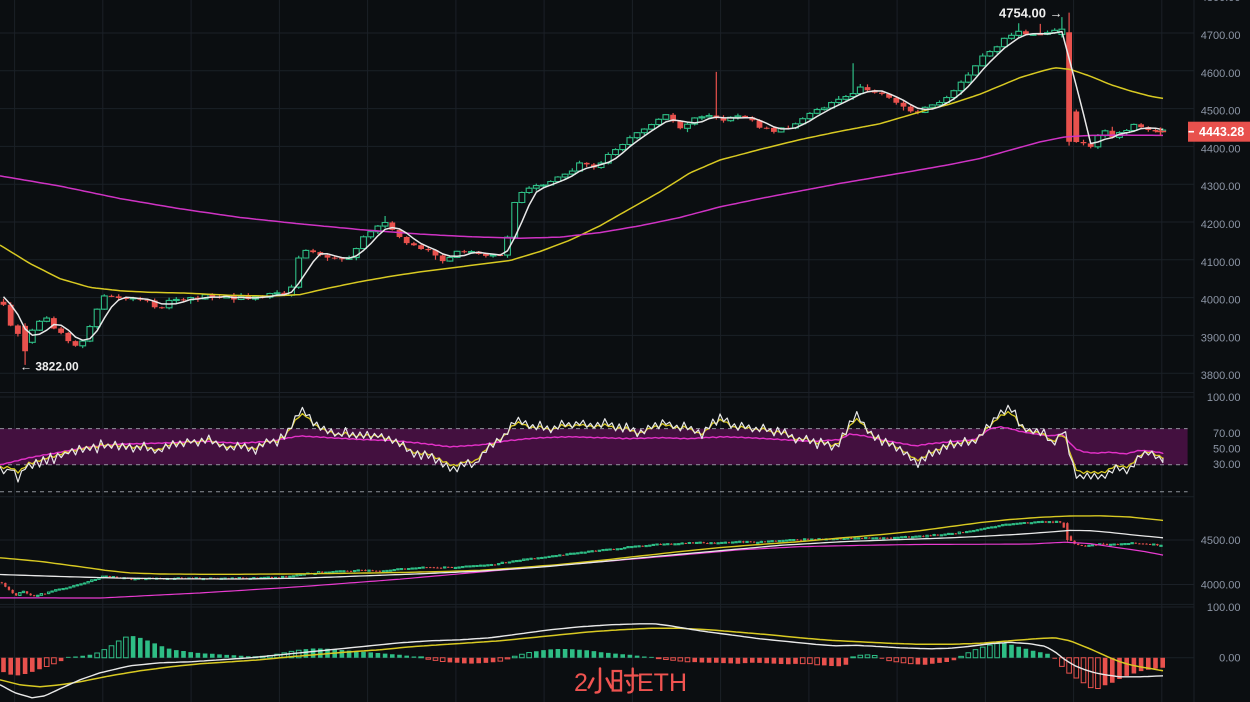 This screenshot has height=702, width=1250. I want to click on svg-text: ← 3822.00, so click(49, 367).